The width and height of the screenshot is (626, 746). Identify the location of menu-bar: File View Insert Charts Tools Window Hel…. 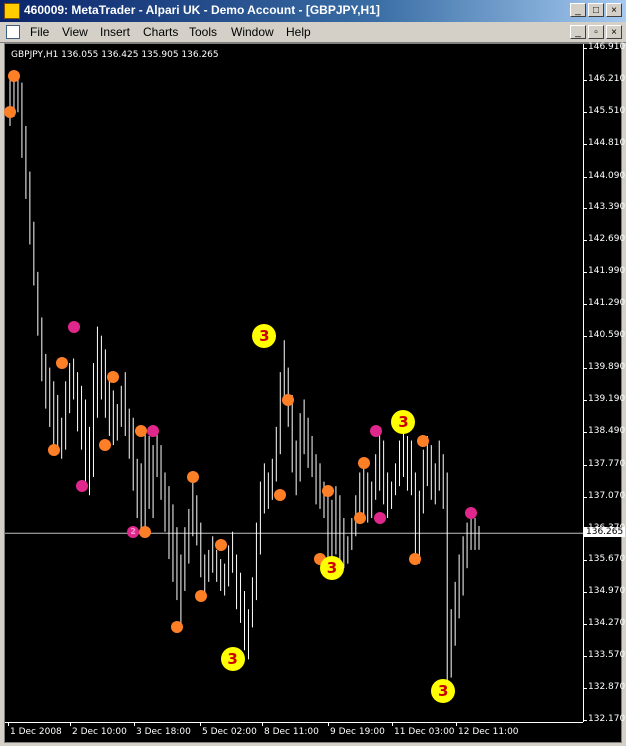
(313, 32).